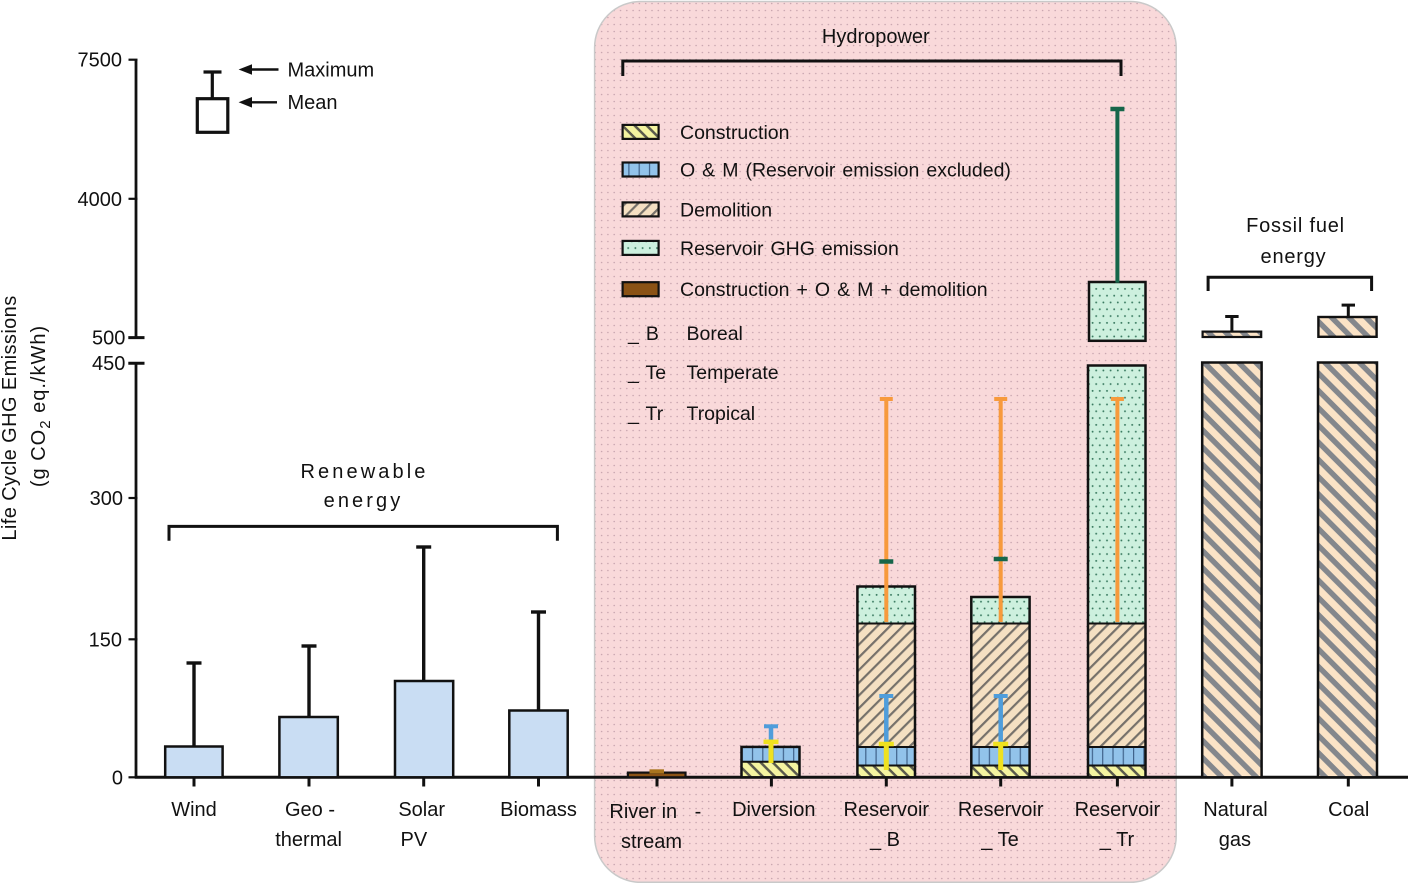 The width and height of the screenshot is (1409, 886). Describe the element at coordinates (538, 810) in the screenshot. I see `svg-text: Biomass` at that location.